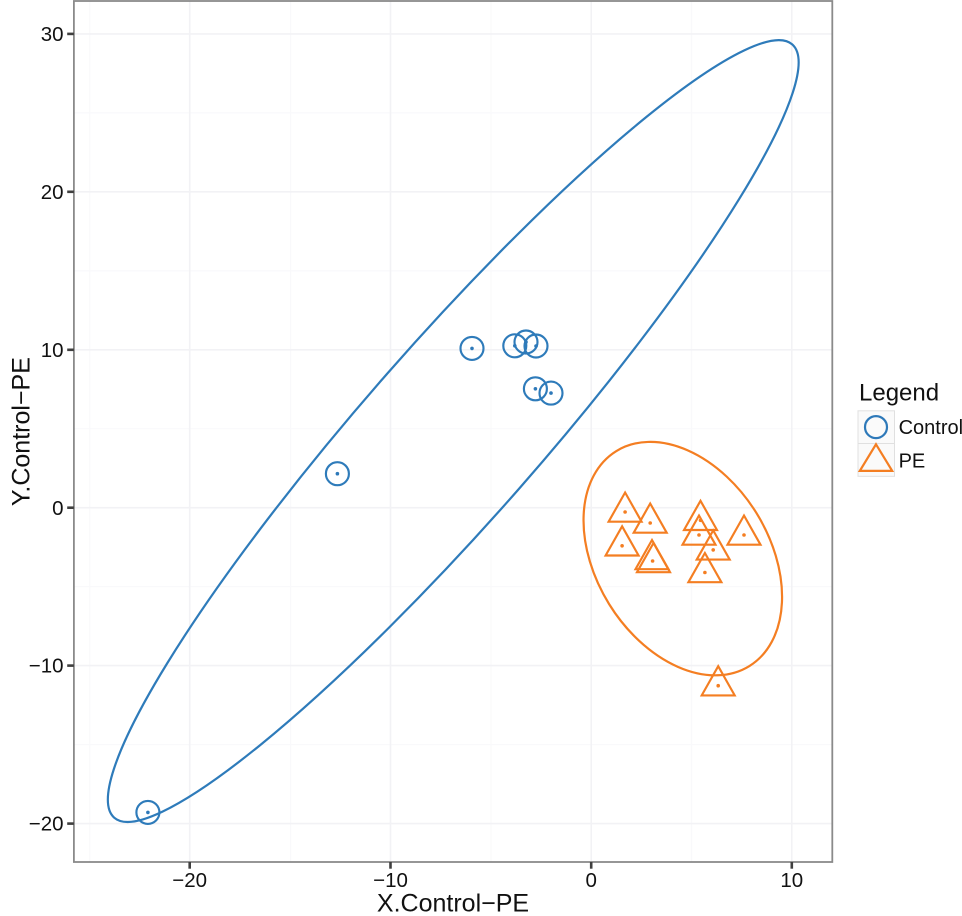  What do you see at coordinates (930, 428) in the screenshot?
I see `svg-text: Control` at bounding box center [930, 428].